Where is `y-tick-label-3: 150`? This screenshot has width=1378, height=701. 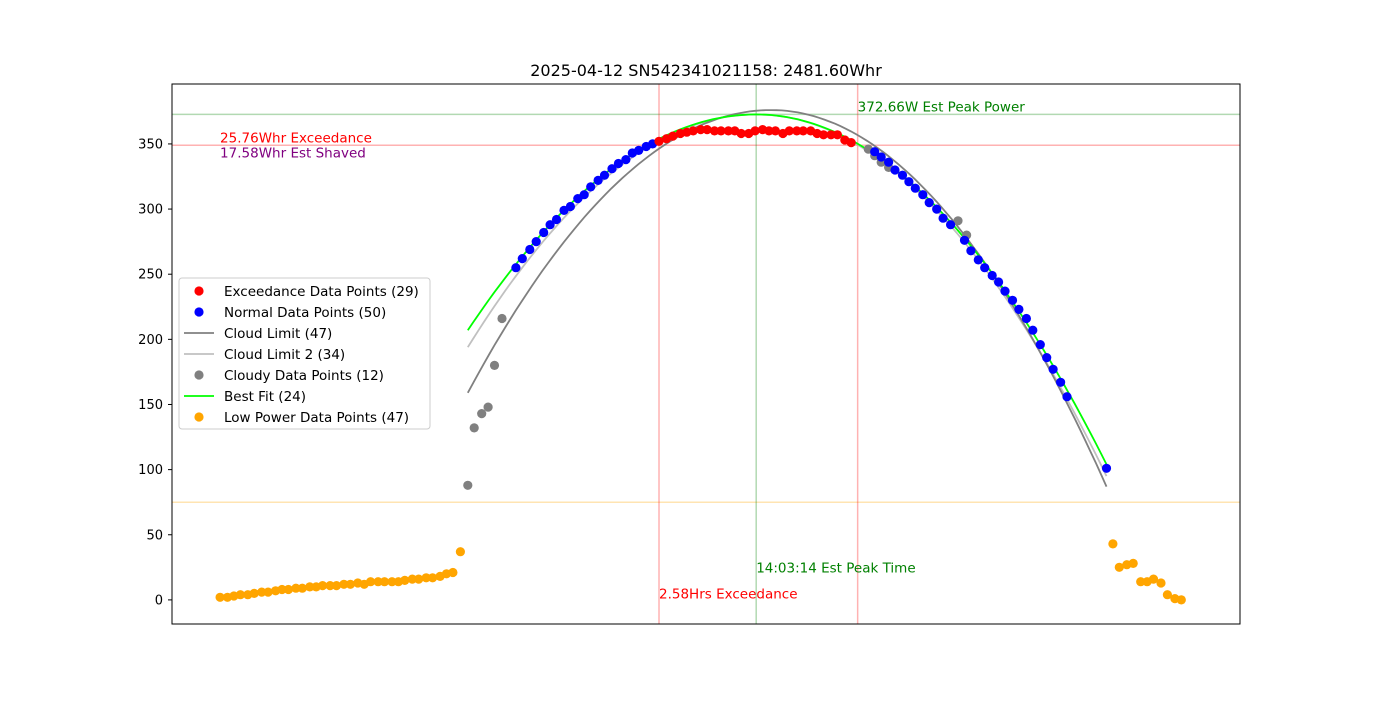
y-tick-label-3: 150 is located at coordinates (150, 405).